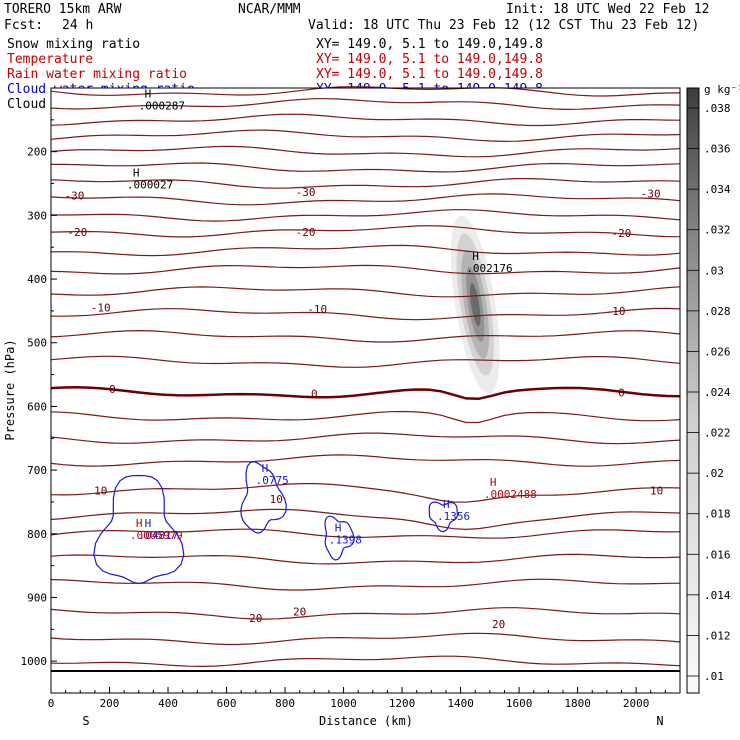  What do you see at coordinates (717, 635) in the screenshot?
I see `colorbar-tick-label-1: .012` at bounding box center [717, 635].